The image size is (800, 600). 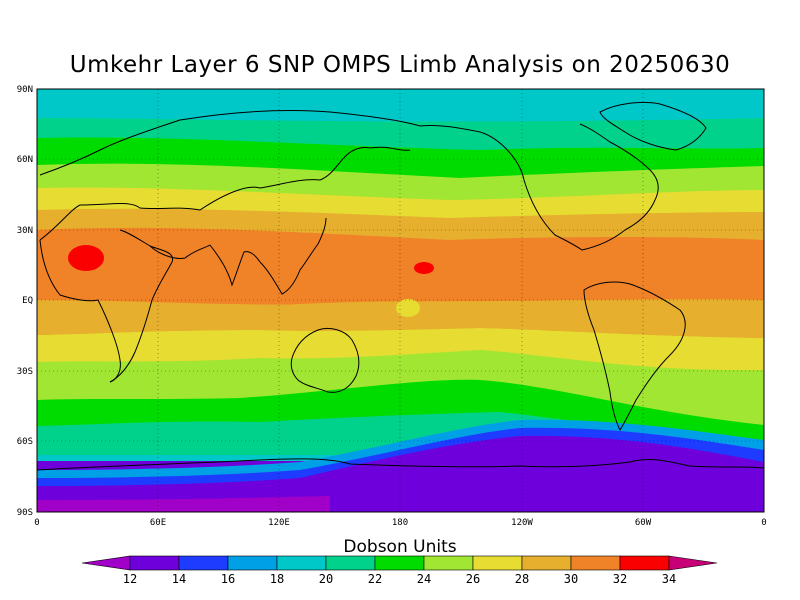 I want to click on coast-india, so click(x=235, y=265).